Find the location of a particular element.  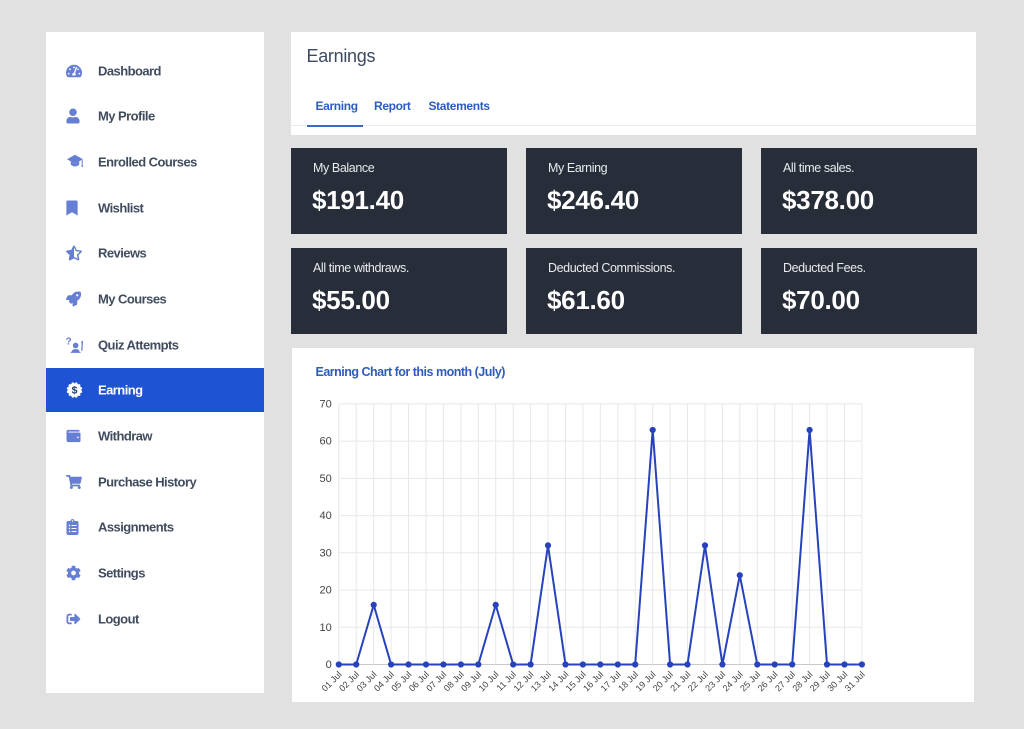

svg-text: 30 is located at coordinates (325, 553).